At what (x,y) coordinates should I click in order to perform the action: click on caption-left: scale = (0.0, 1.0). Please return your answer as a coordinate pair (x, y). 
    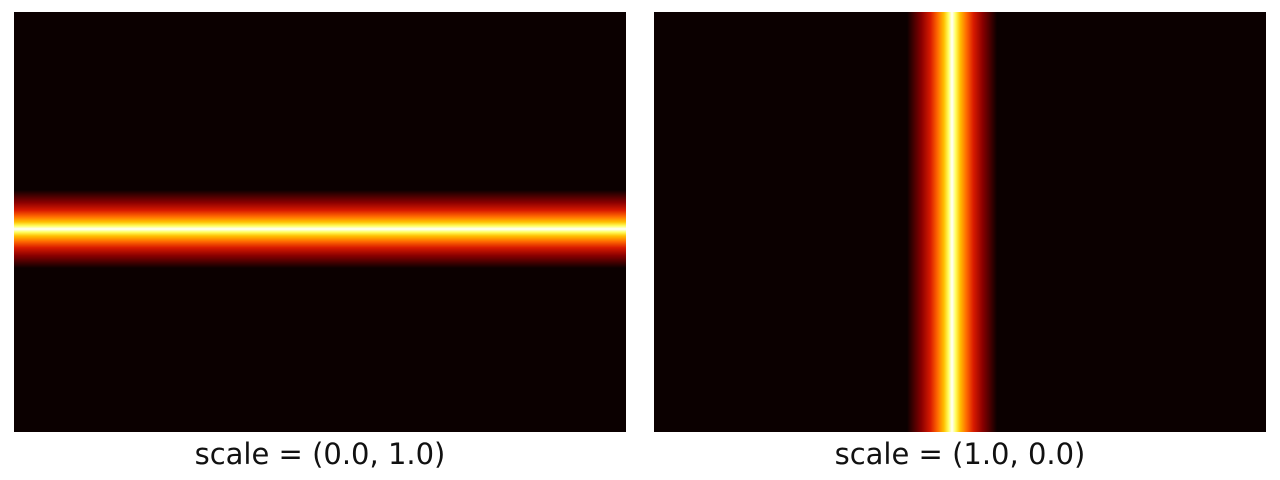
    Looking at the image, I should click on (320, 454).